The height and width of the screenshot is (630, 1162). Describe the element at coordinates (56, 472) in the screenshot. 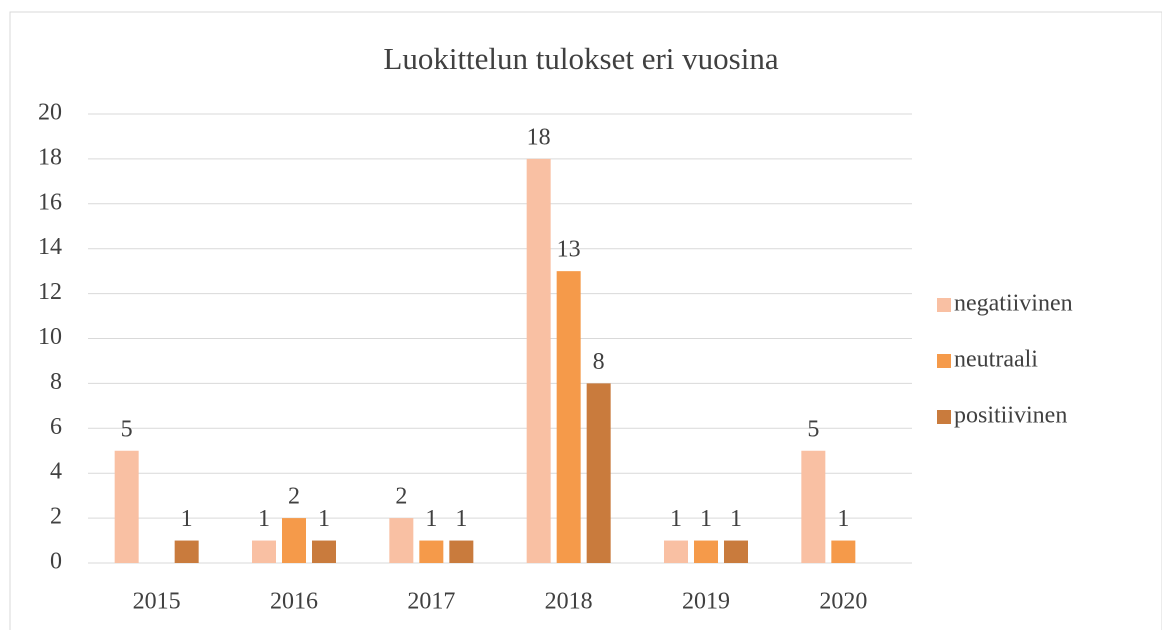

I see `y-tick-label: 4` at that location.